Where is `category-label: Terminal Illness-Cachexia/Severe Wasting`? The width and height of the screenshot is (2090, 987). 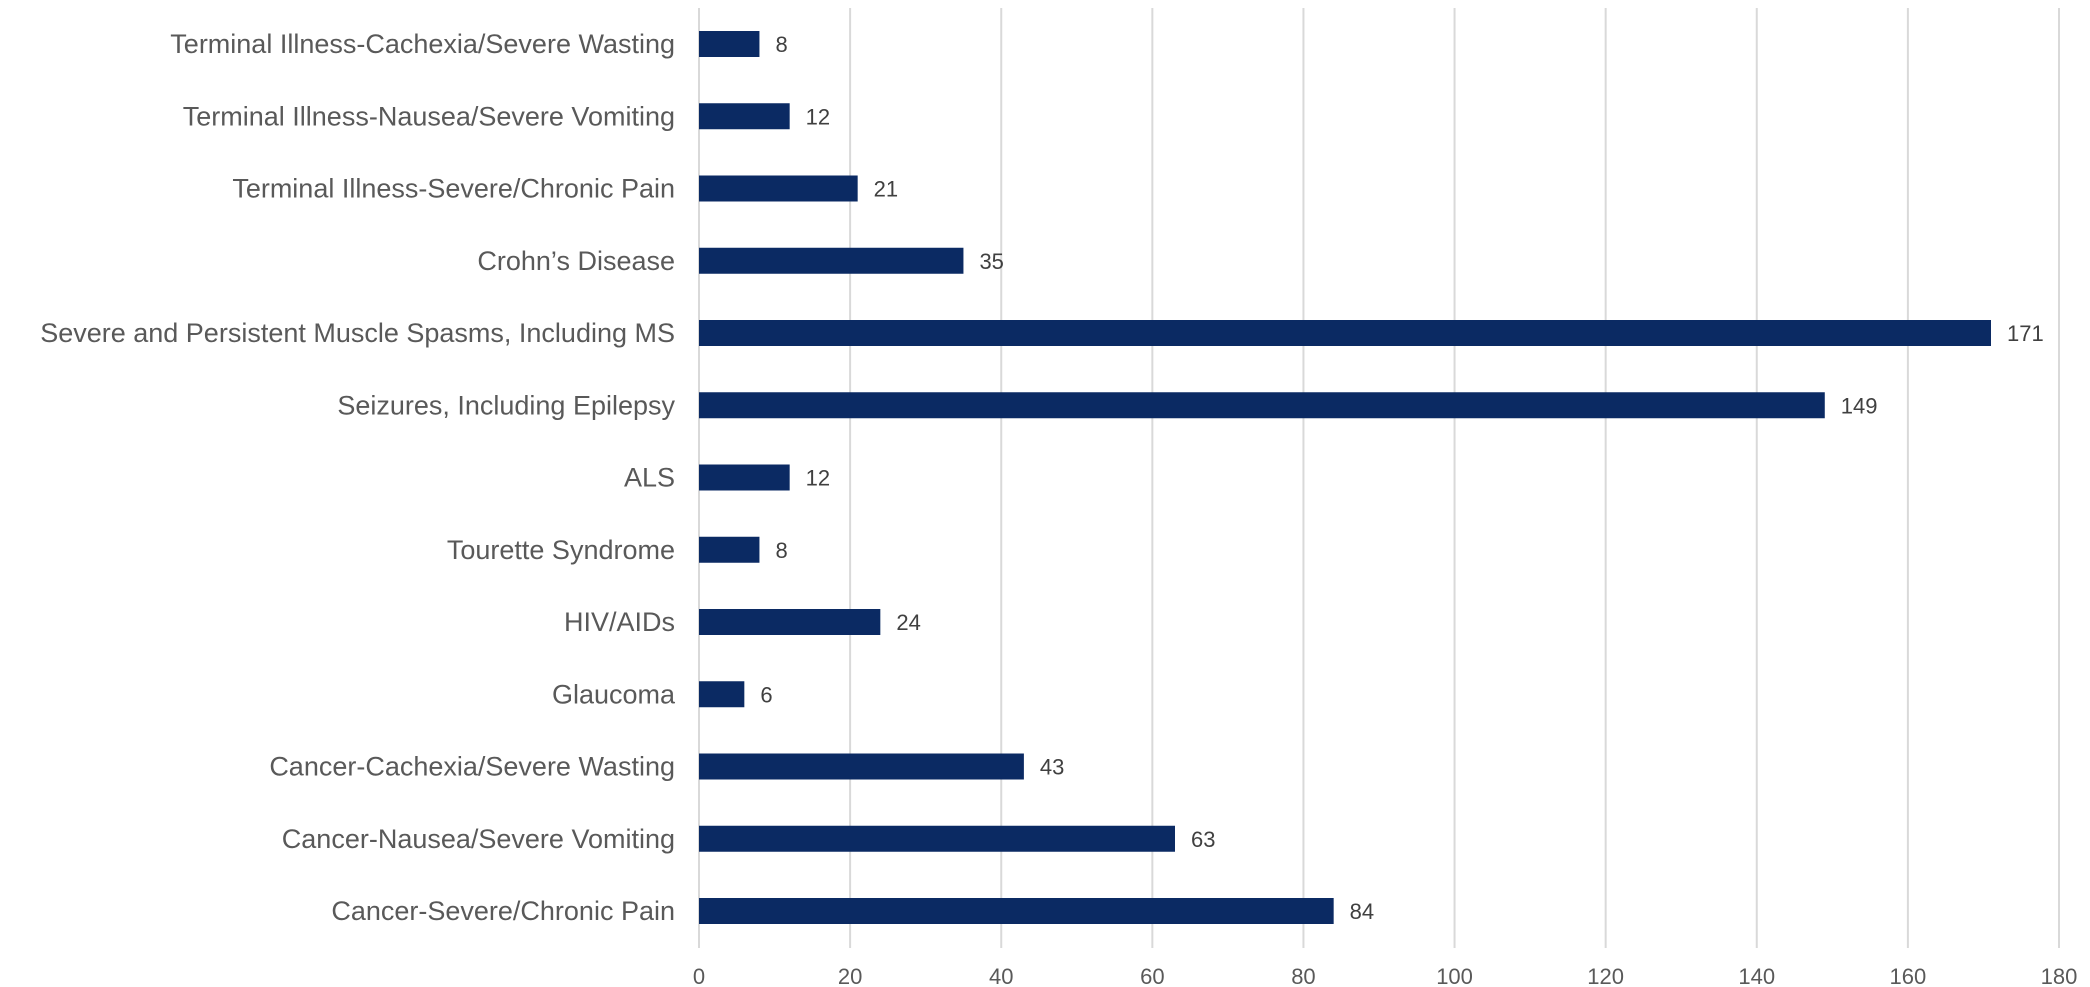 category-label: Terminal Illness-Cachexia/Severe Wasting is located at coordinates (422, 44).